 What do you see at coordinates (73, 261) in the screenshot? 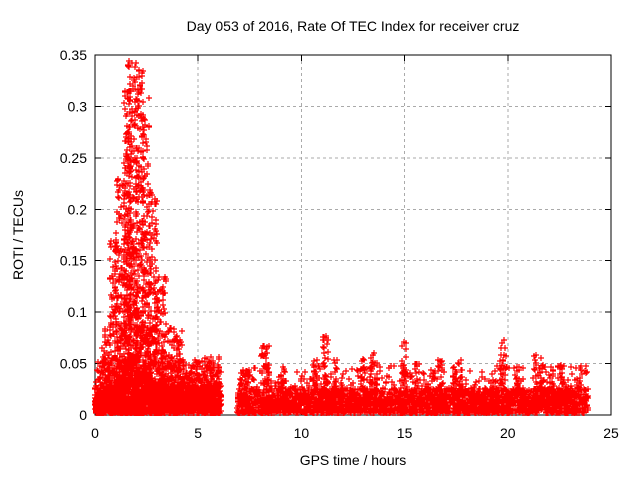
I see `y-tick-label-3: 0.15` at bounding box center [73, 261].